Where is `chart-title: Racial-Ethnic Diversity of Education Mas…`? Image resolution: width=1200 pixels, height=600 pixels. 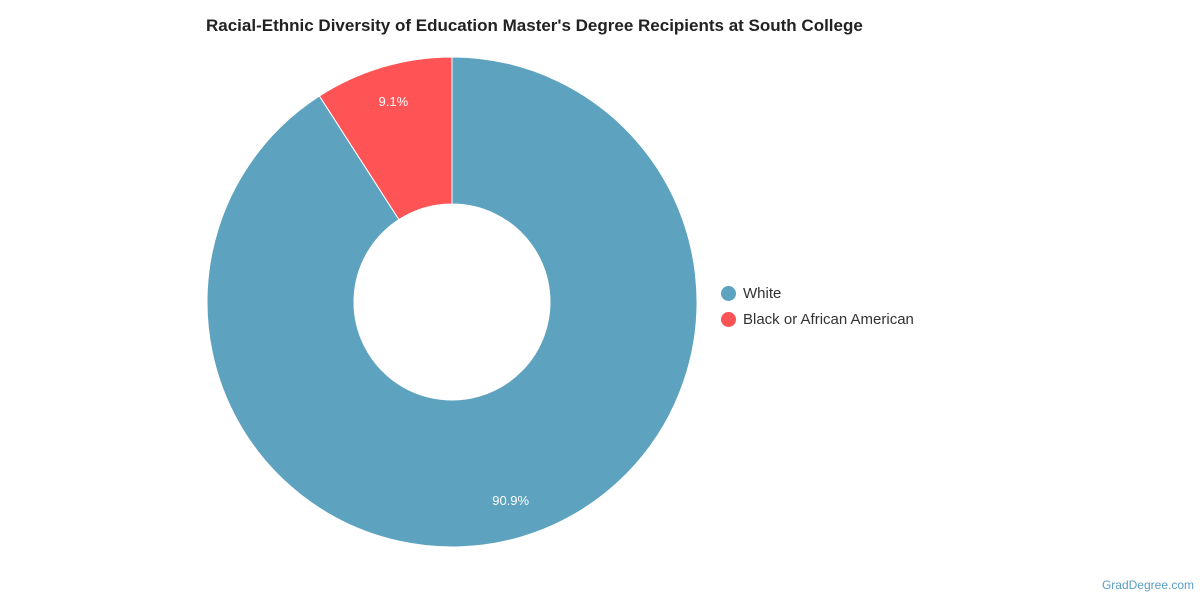
chart-title: Racial-Ethnic Diversity of Education Mas… is located at coordinates (534, 25).